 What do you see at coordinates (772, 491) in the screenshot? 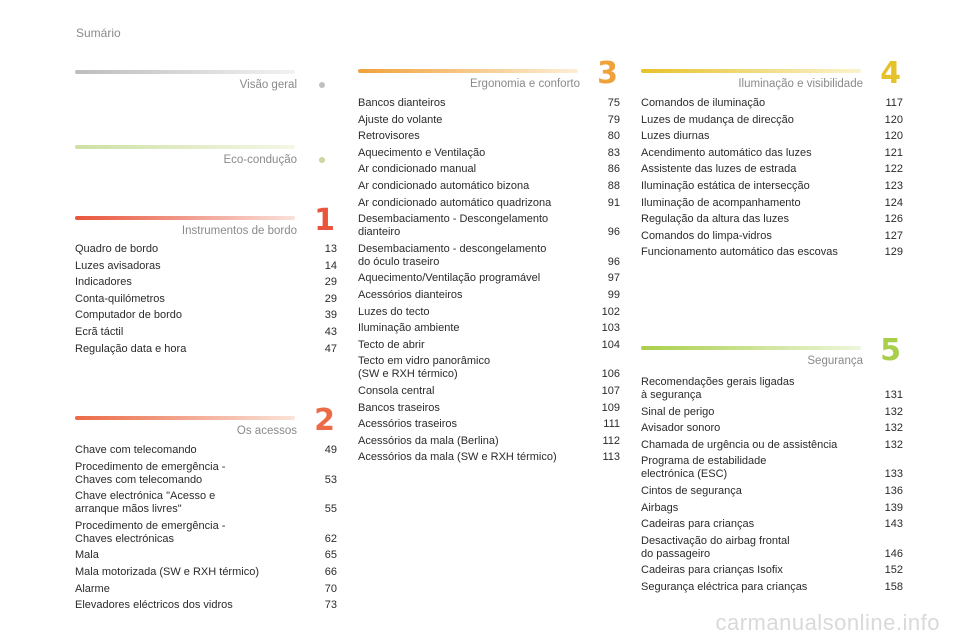
I see `toc-entry: Cintos de segurança 136` at bounding box center [772, 491].